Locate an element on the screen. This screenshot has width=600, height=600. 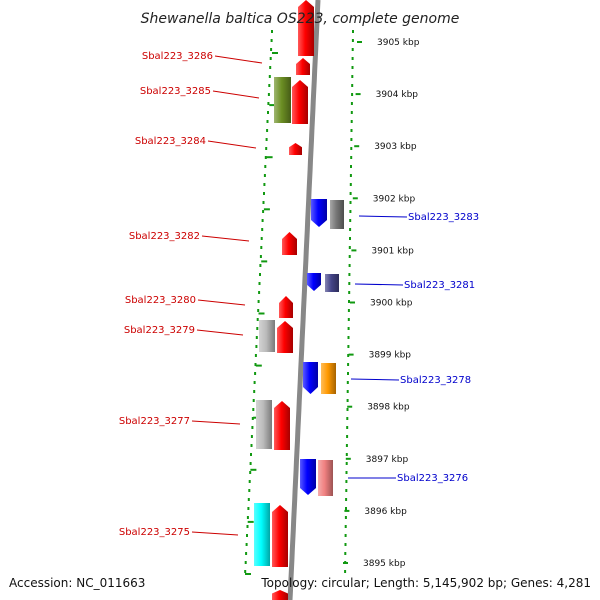
tick-label: 3899 kbp is located at coordinates (390, 356).